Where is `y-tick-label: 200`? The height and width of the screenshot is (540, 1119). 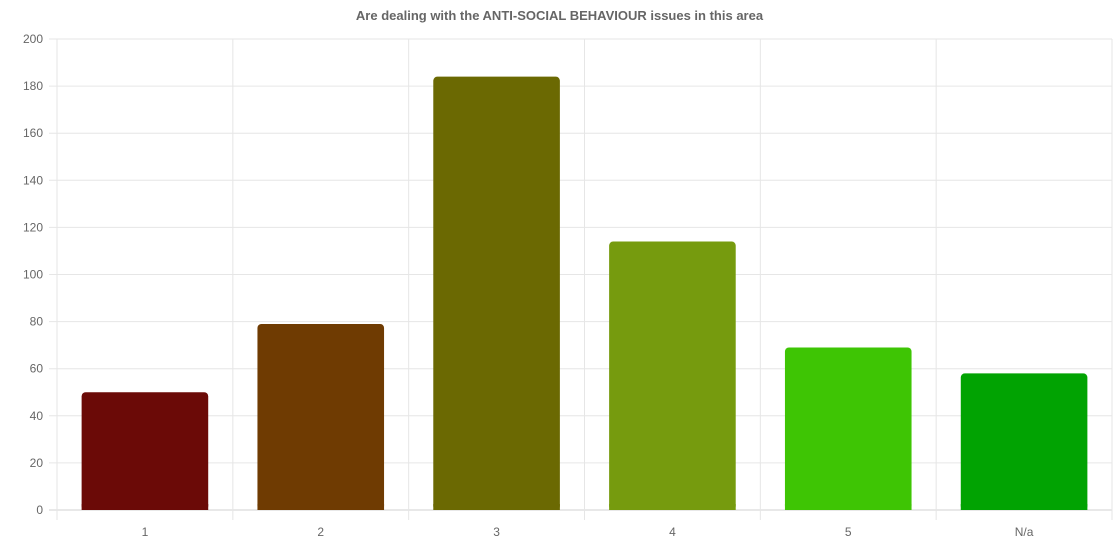 y-tick-label: 200 is located at coordinates (33, 39).